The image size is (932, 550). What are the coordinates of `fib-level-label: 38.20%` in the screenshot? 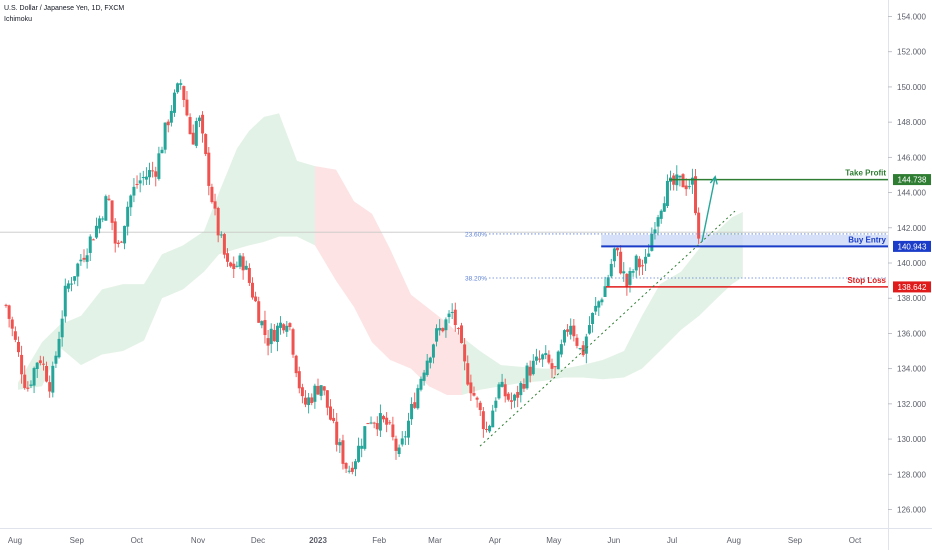 It's located at (476, 278).